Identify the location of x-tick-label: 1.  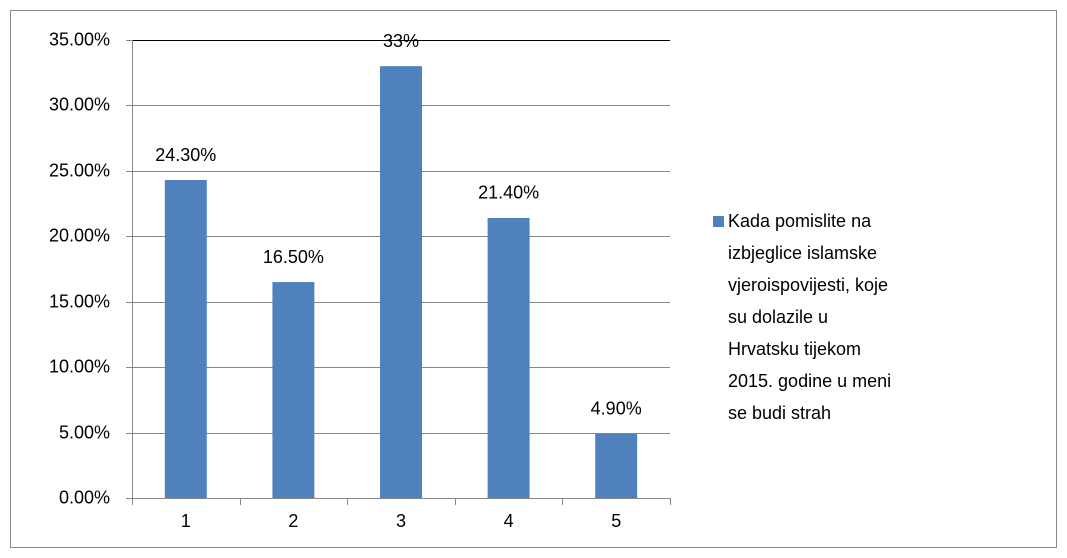
(186, 521).